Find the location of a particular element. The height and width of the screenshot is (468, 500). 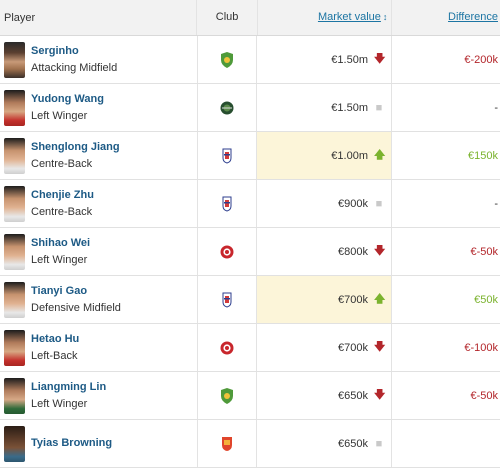

player-name-link: Tyias Browning is located at coordinates (72, 443).